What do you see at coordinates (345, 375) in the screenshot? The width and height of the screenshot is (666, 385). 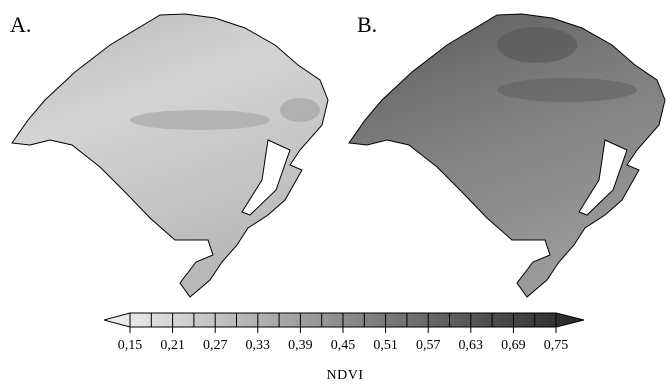 I see `legend-title: NDVI` at bounding box center [345, 375].